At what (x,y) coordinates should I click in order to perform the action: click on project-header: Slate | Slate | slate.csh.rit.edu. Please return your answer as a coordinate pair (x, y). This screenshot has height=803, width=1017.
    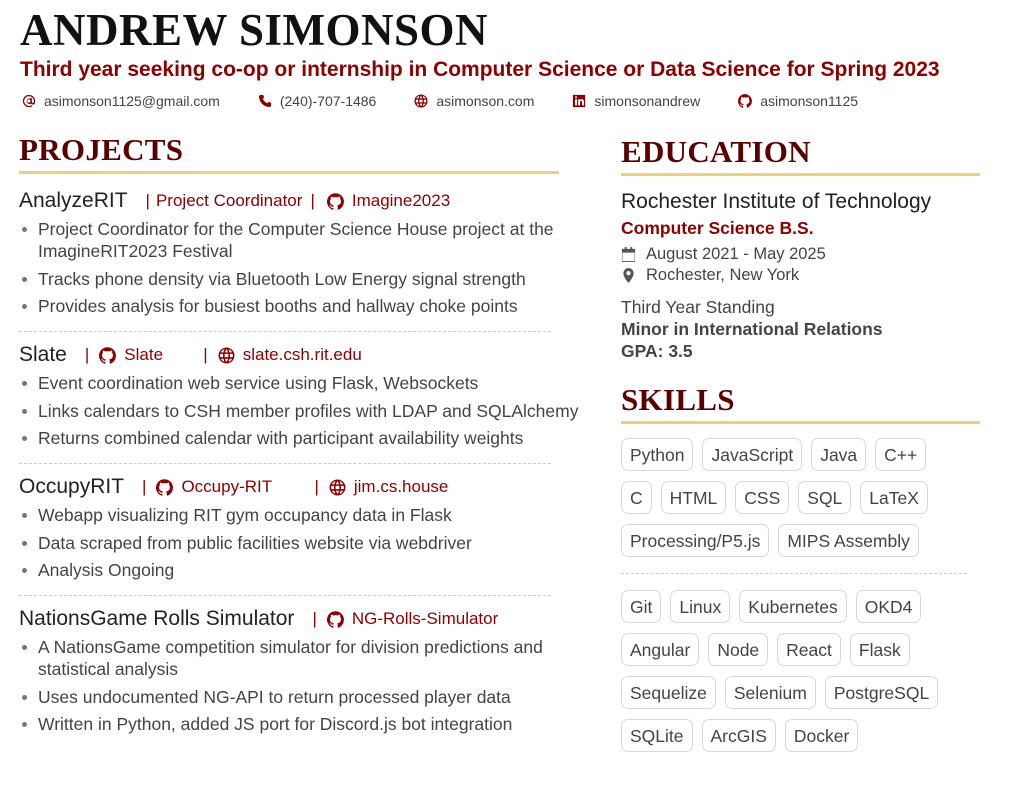
    Looking at the image, I should click on (305, 355).